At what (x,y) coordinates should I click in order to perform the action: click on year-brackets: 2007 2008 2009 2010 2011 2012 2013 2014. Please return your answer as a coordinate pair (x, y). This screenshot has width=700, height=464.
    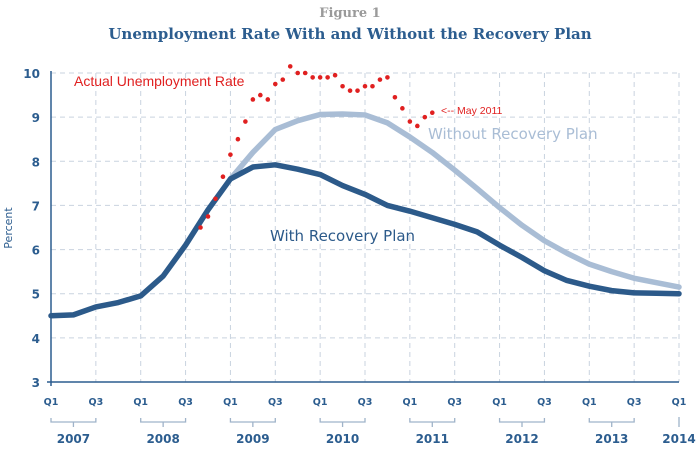
    Looking at the image, I should click on (373, 431).